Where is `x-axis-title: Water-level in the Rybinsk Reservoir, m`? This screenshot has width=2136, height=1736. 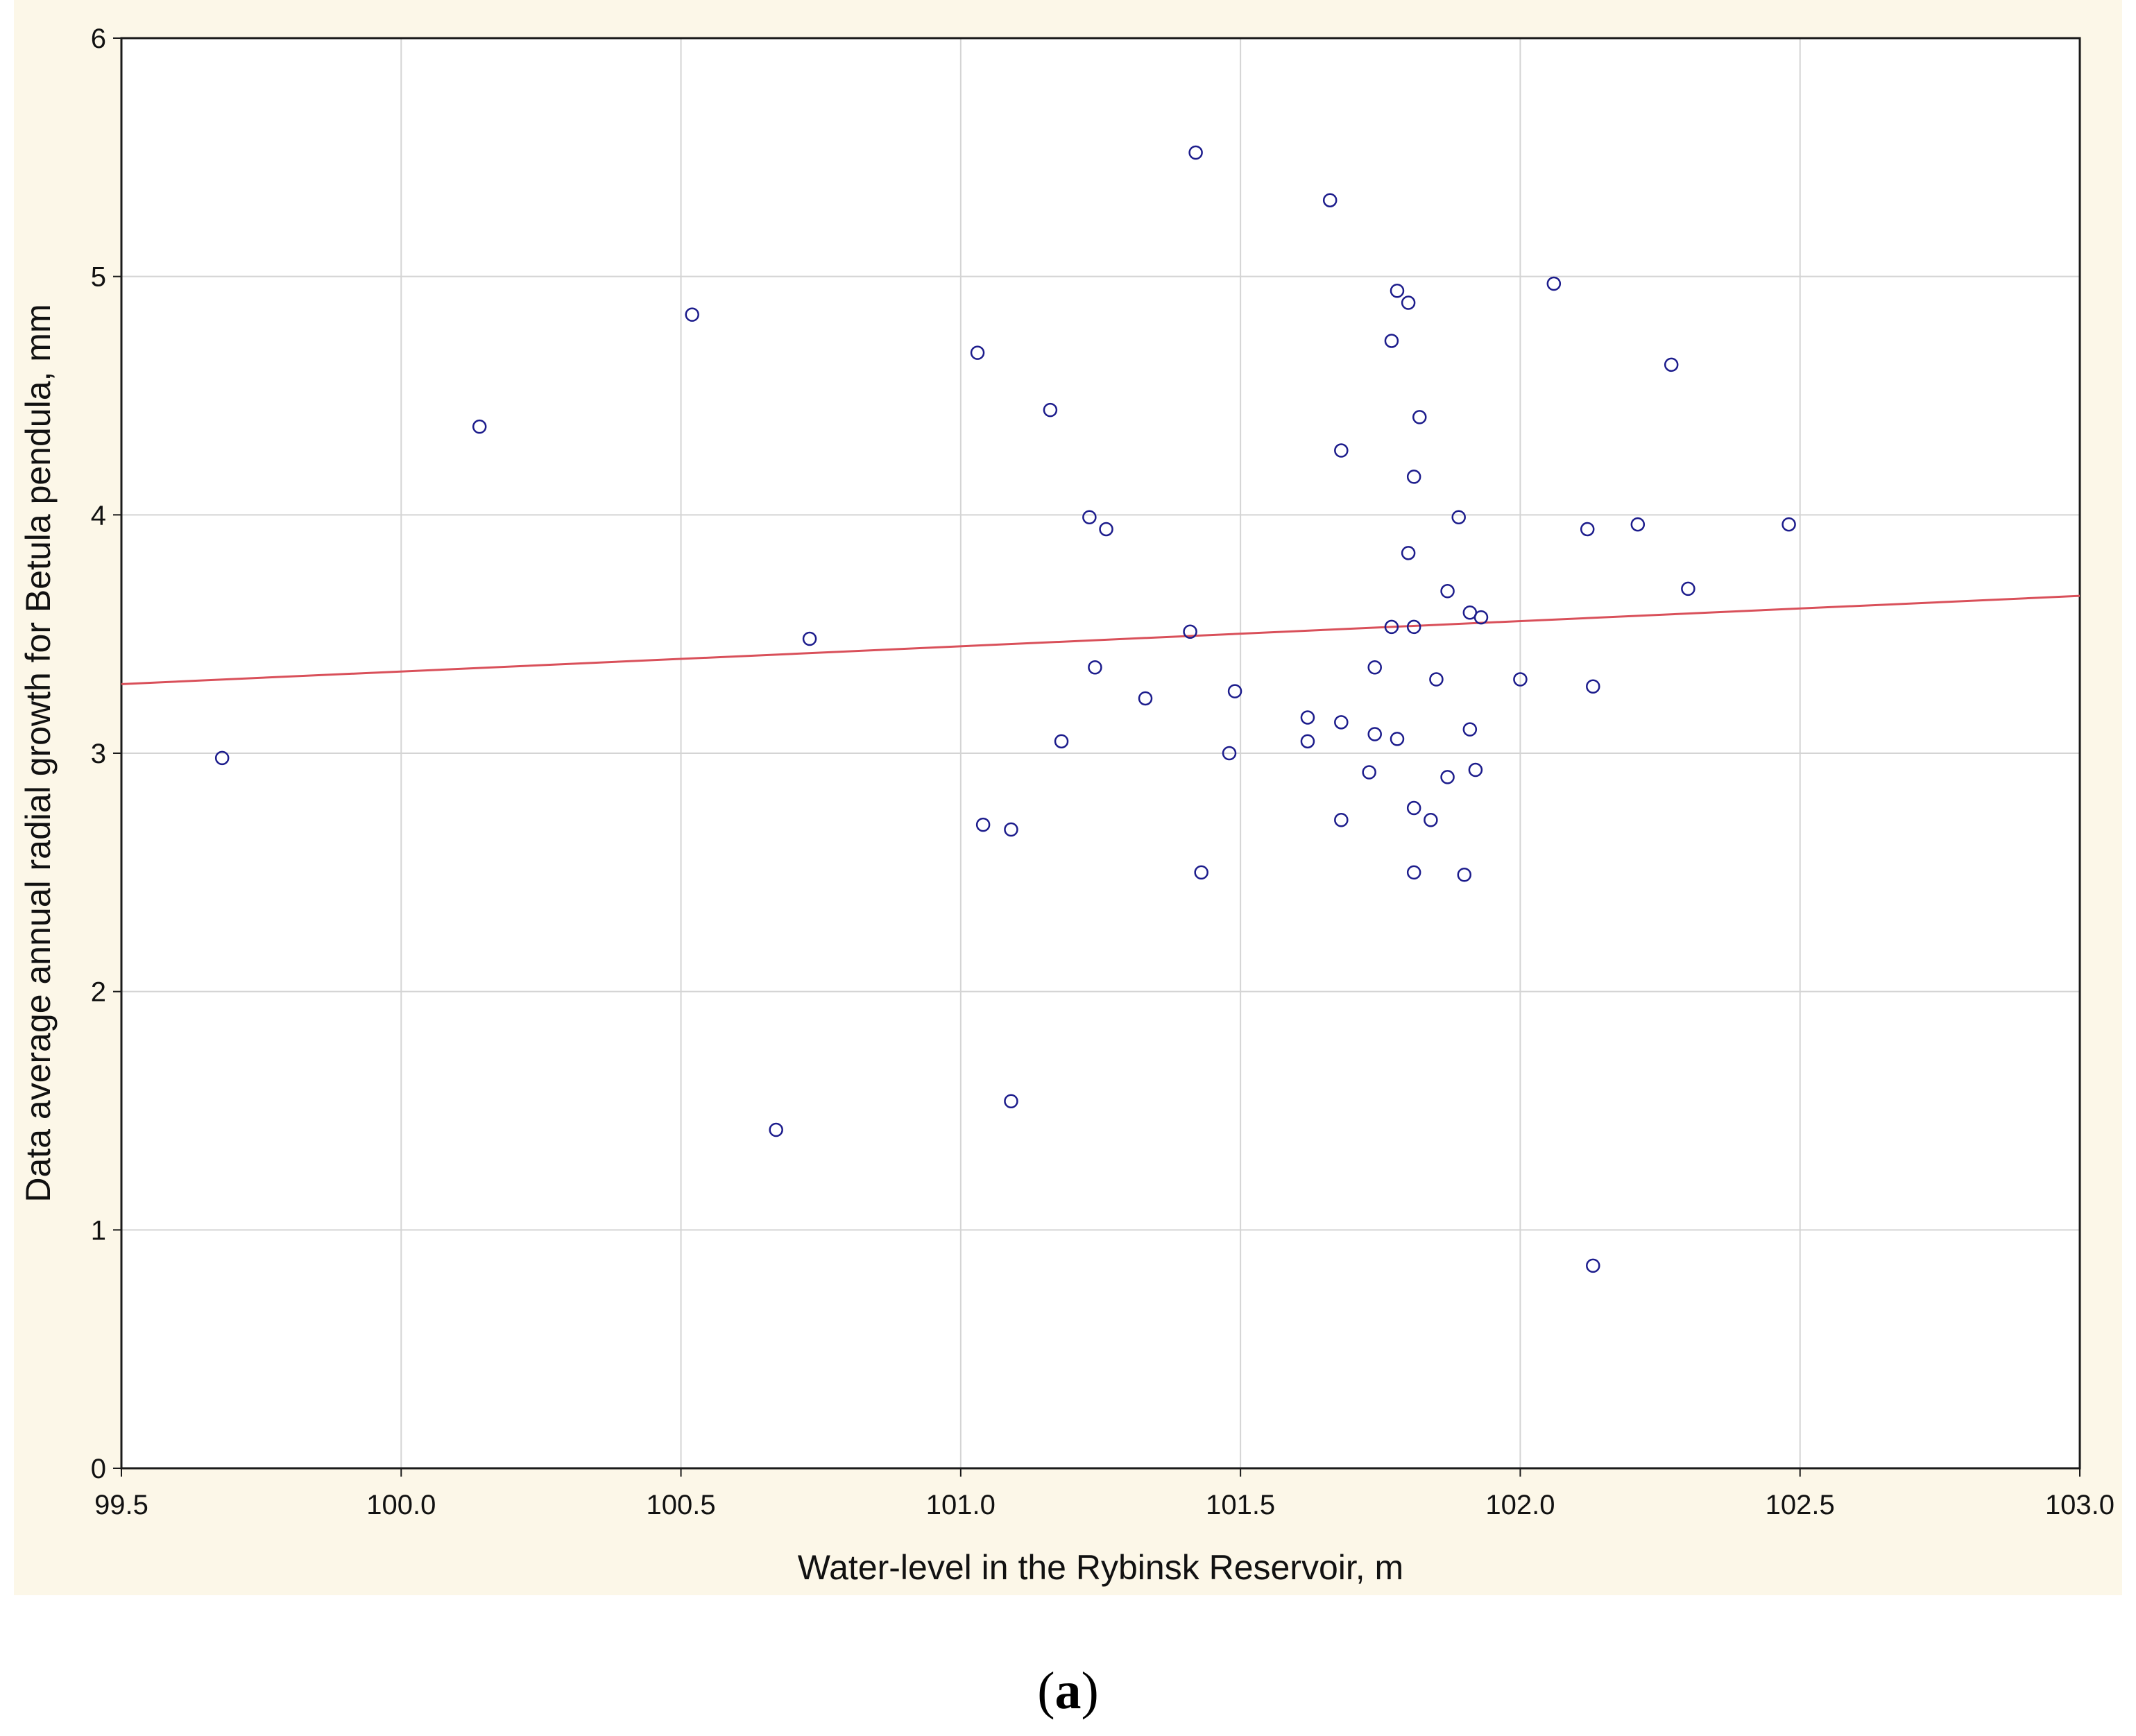 x-axis-title: Water-level in the Rybinsk Reservoir, m is located at coordinates (1100, 1567).